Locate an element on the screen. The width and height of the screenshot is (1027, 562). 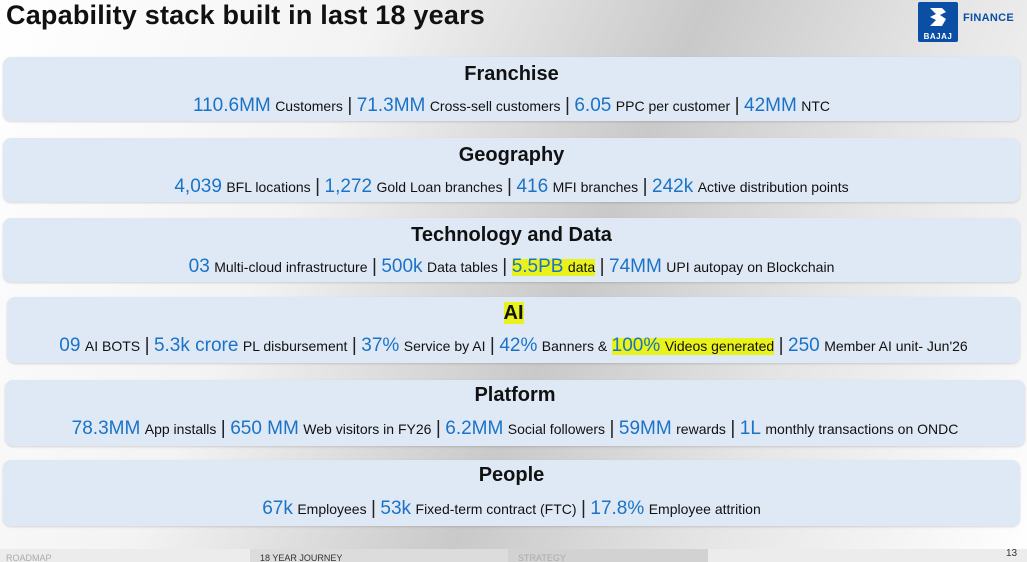
metric-value: 17.8% is located at coordinates (617, 508).